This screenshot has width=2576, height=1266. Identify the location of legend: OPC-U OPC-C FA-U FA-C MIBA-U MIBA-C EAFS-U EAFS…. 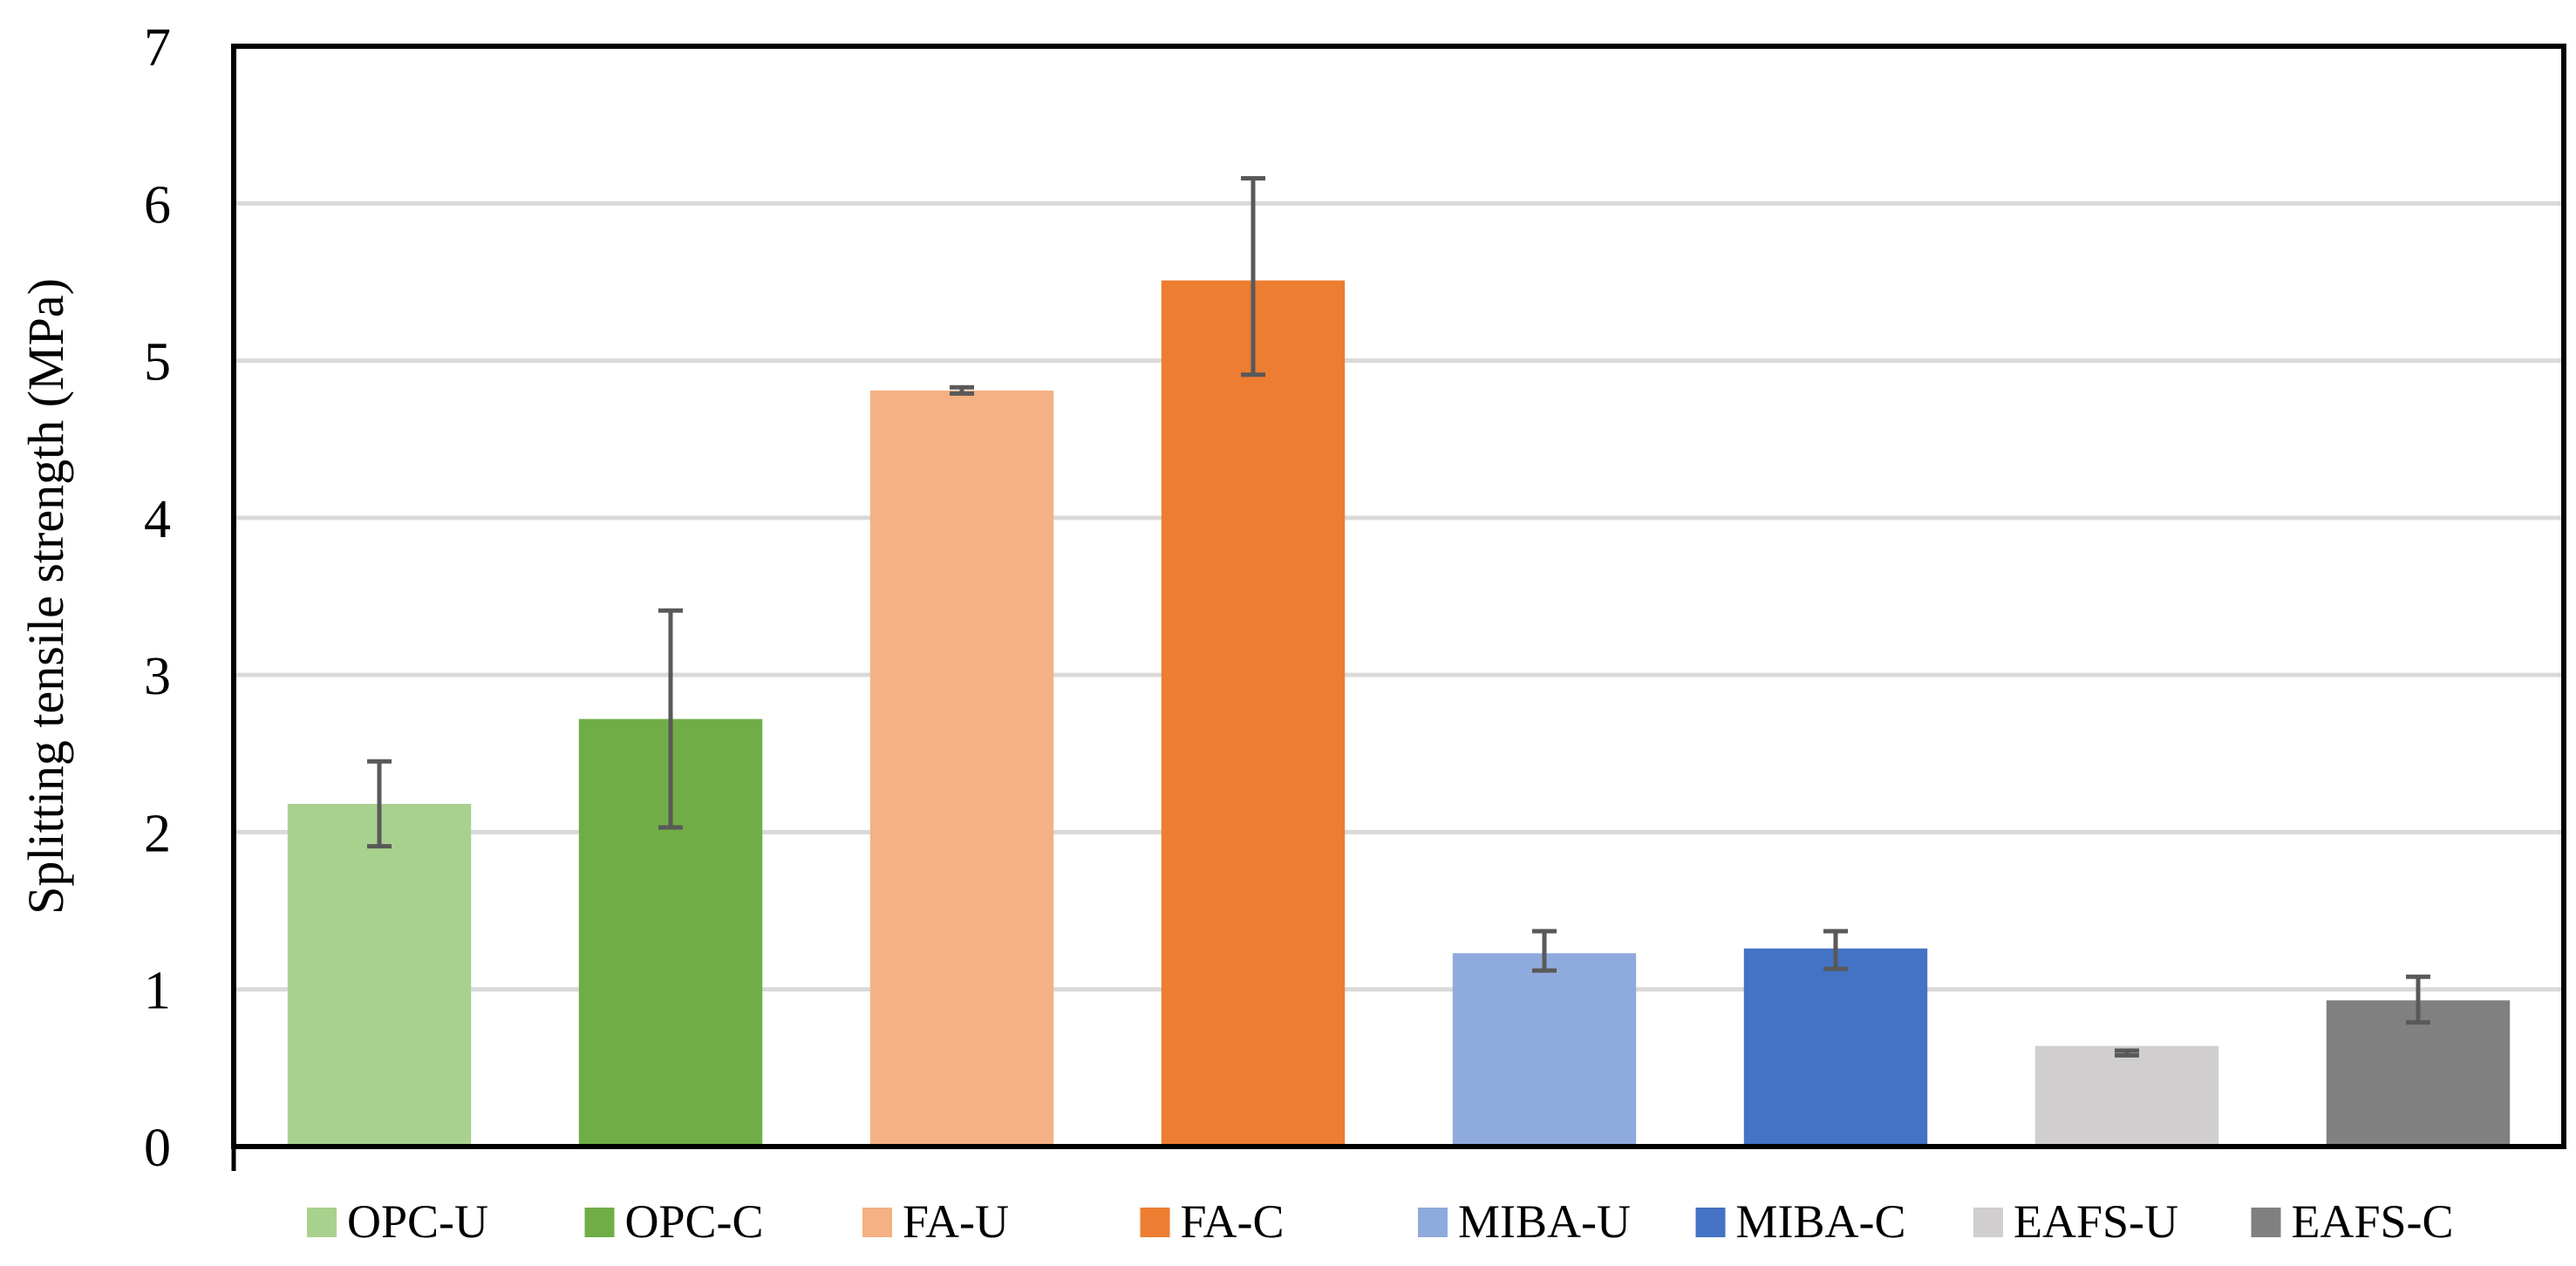
(1380, 1221).